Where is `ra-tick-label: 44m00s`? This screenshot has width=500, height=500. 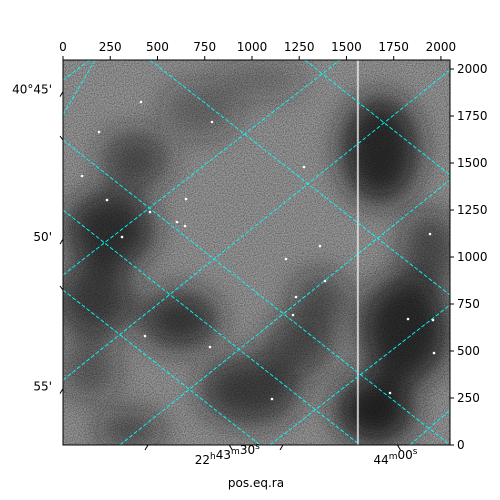
ra-tick-label: 44m00s is located at coordinates (395, 457).